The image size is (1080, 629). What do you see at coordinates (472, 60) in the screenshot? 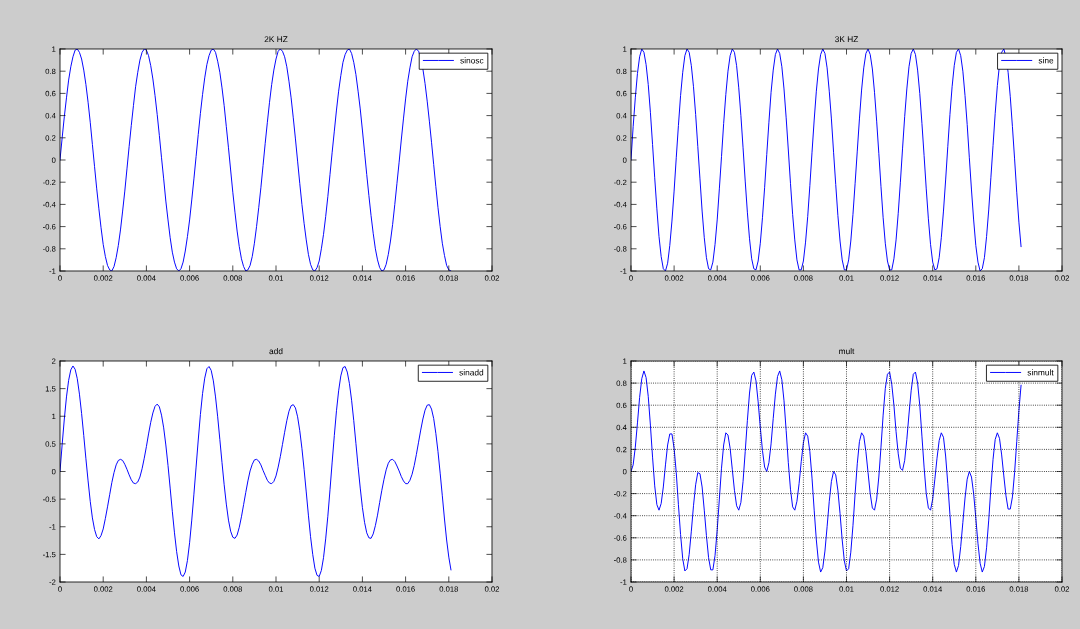
I see `legend-label: sinosc` at bounding box center [472, 60].